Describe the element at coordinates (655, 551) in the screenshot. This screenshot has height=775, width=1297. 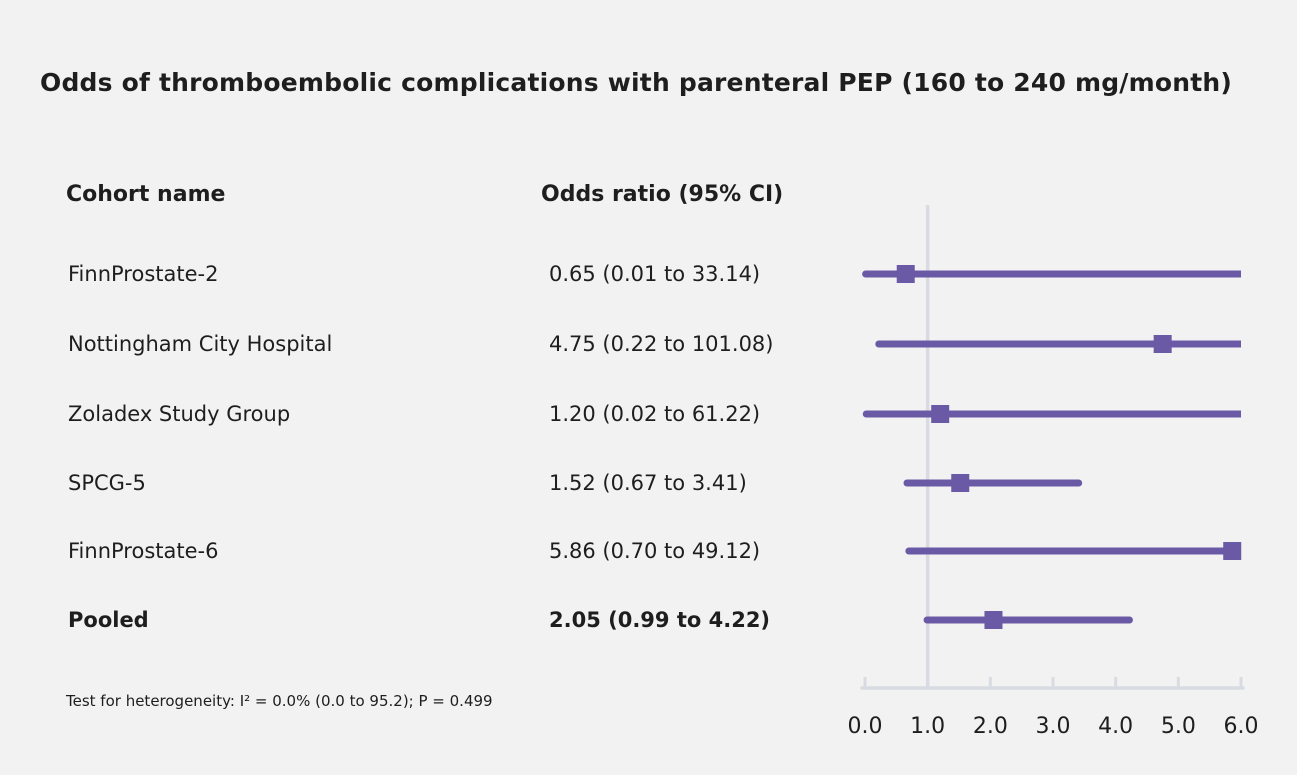
I see `odds-ratio-value: 5.86 (0.70 to 49.12)` at that location.